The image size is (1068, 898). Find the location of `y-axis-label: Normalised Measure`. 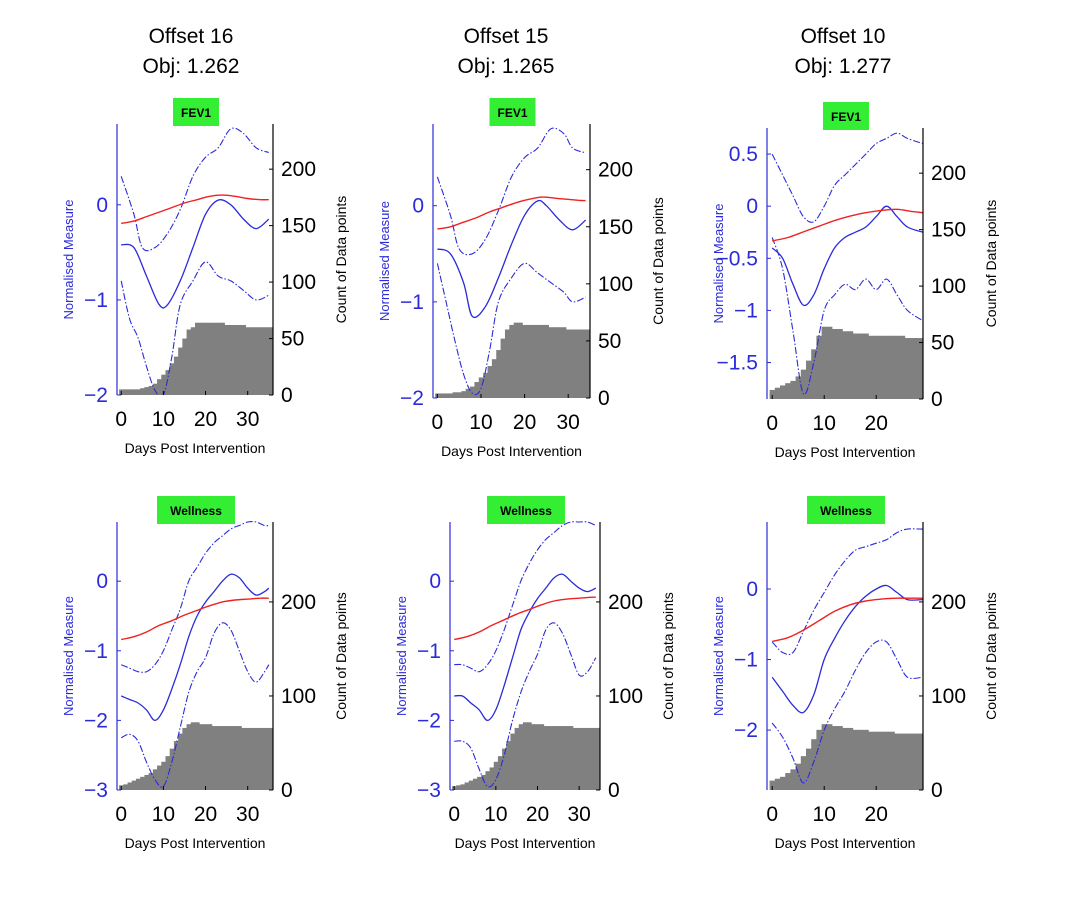

y-axis-label: Normalised Measure is located at coordinates (68, 260).